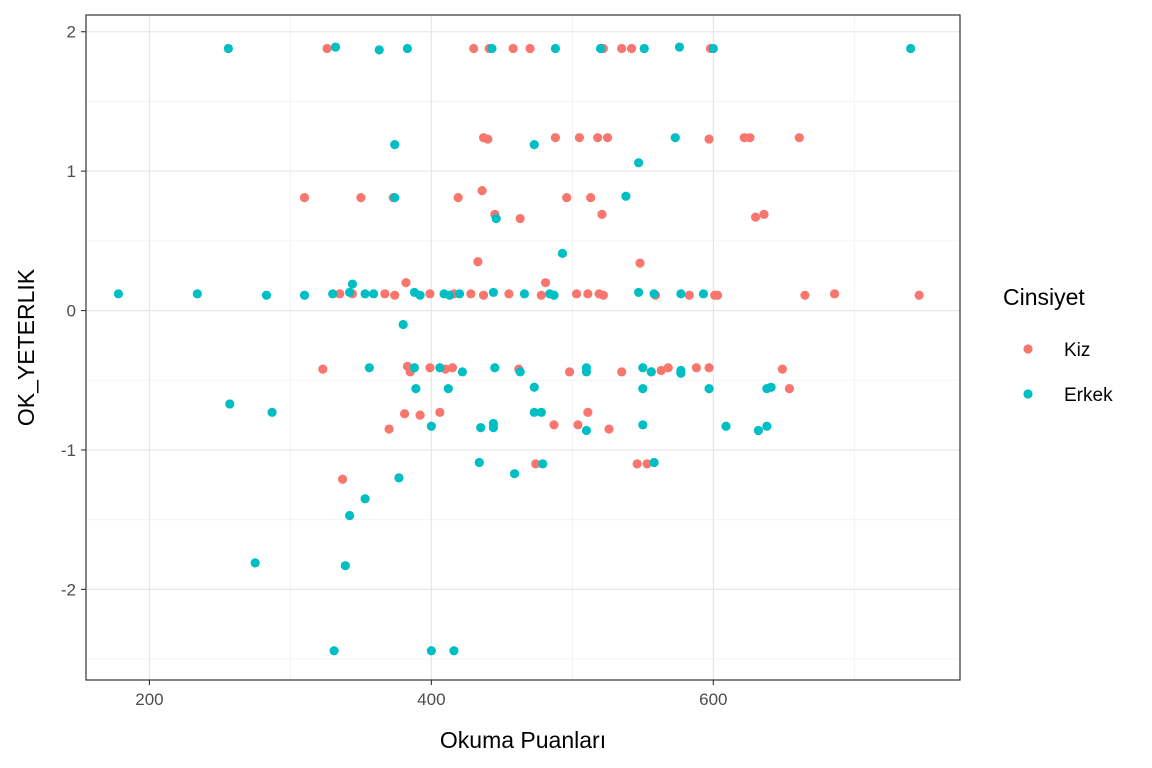  I want to click on x-axis-ticks: 200 400 600, so click(431, 694).